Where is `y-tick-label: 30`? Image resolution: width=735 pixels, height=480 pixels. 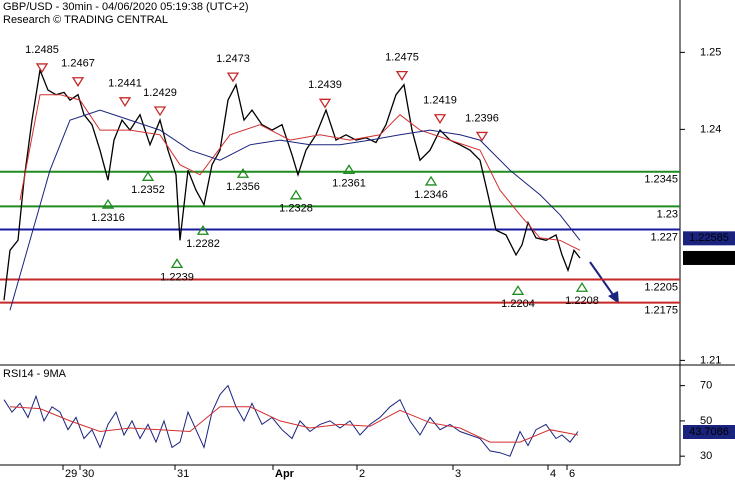 y-tick-label: 30 is located at coordinates (706, 456).